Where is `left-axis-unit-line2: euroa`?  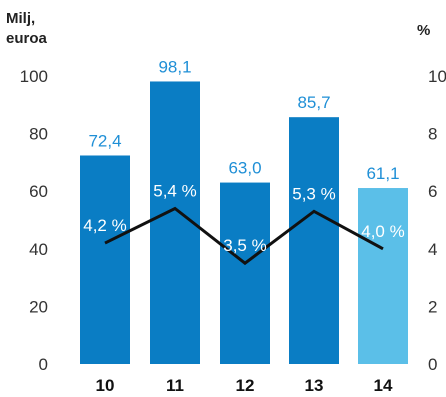 left-axis-unit-line2: euroa is located at coordinates (27, 38).